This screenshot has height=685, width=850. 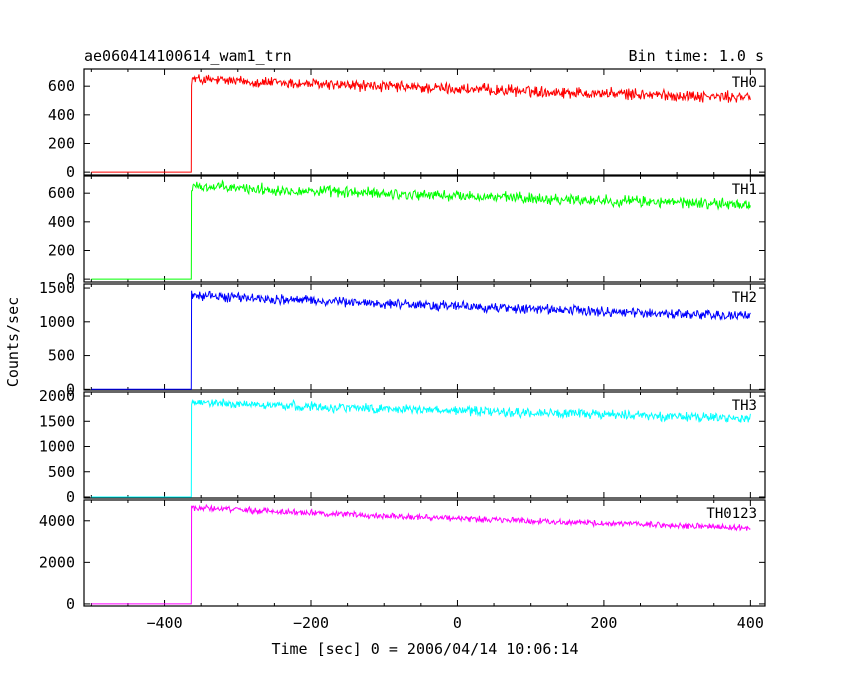 I want to click on series-line-th3, so click(x=421, y=448).